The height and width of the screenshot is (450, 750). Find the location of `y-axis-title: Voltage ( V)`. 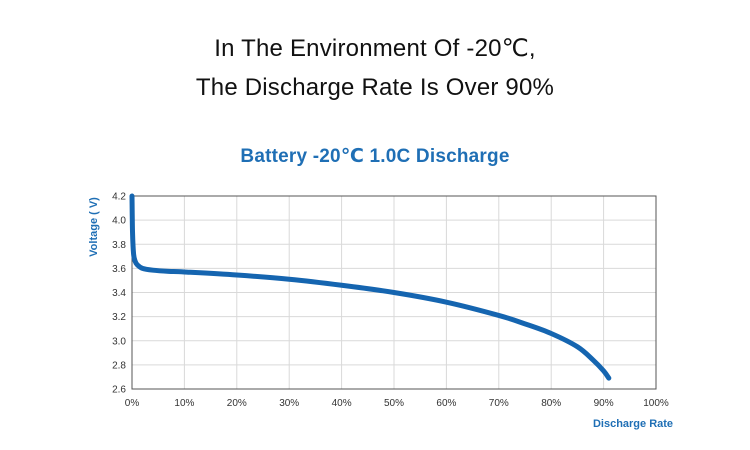

y-axis-title: Voltage ( V) is located at coordinates (94, 227).